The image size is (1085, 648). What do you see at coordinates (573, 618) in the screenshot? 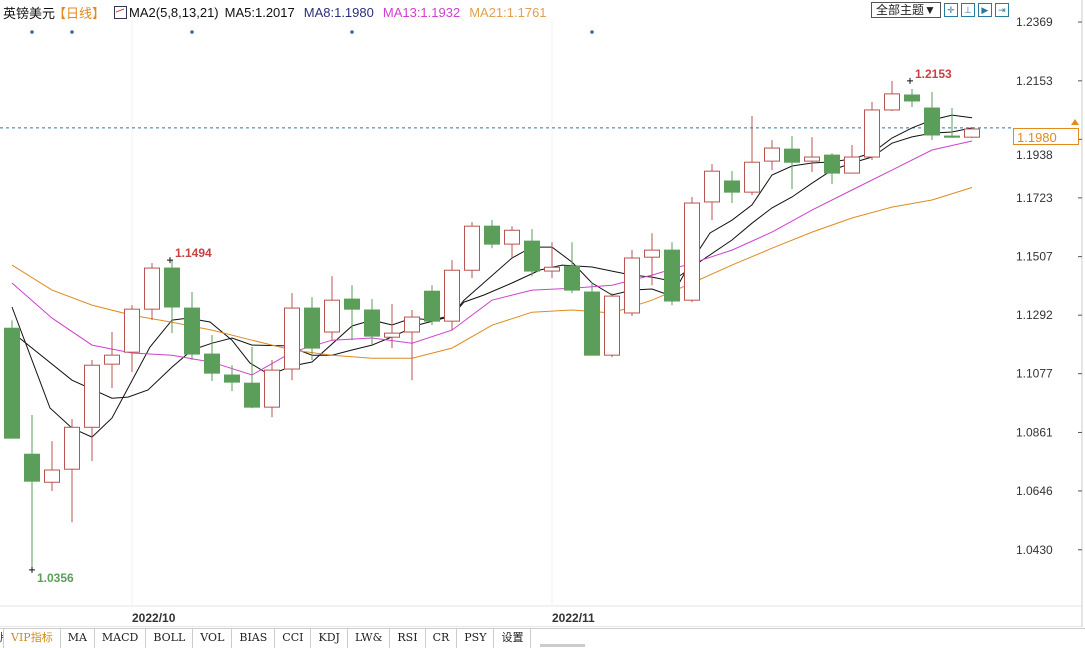
I see `x-axis-label: 2022/11` at bounding box center [573, 618].